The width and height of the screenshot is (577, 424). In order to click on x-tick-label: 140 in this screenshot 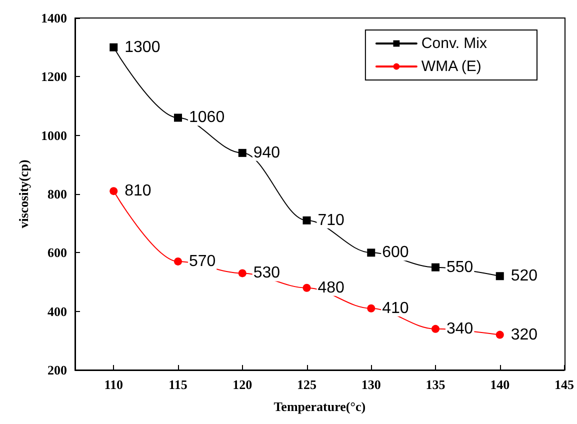, I will do `click(500, 384)`.